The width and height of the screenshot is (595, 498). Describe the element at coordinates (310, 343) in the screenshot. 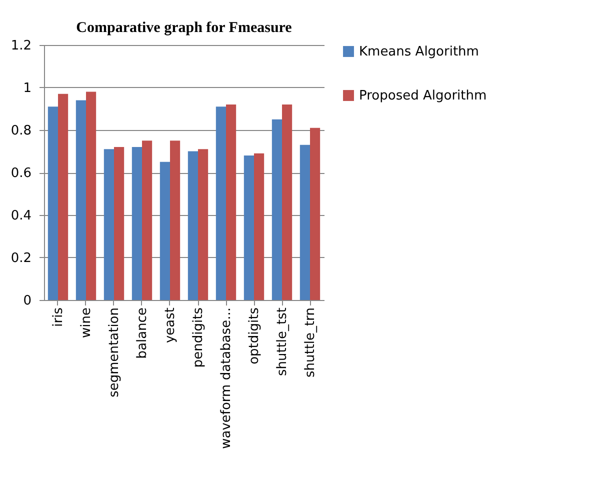

I see `x-tick-label: shuttle_trn` at that location.